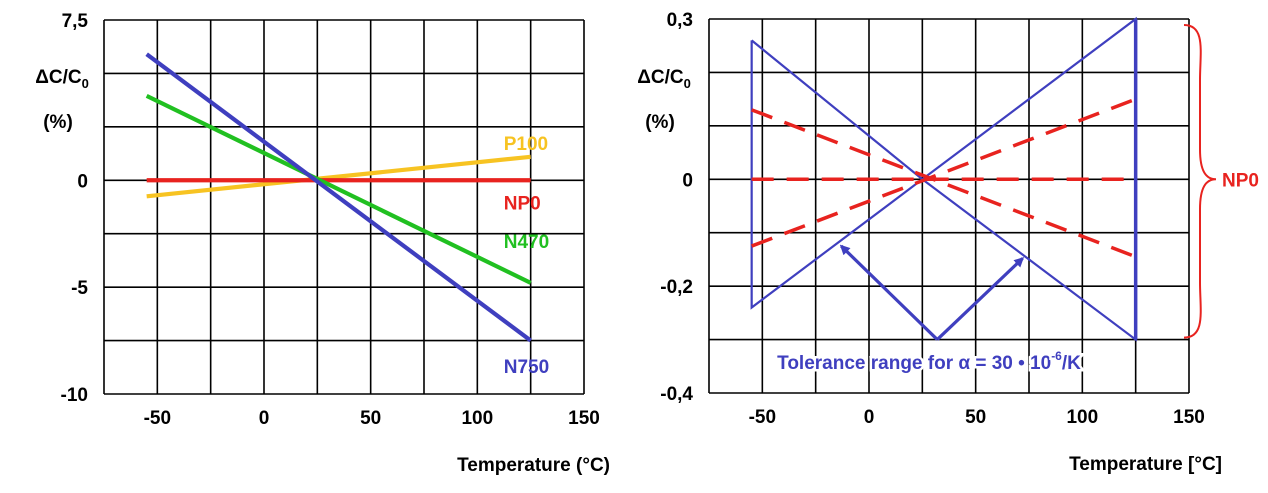 This screenshot has width=1268, height=493. What do you see at coordinates (75, 21) in the screenshot?
I see `y-tick-label: 7,5` at bounding box center [75, 21].